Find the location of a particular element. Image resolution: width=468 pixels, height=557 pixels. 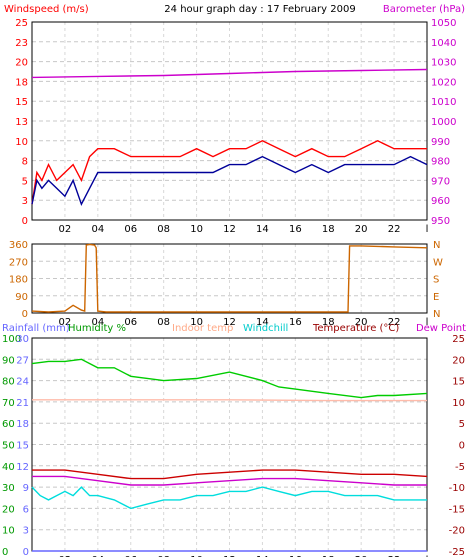

temperature-tick-label: -10 is located at coordinates (457, 488).